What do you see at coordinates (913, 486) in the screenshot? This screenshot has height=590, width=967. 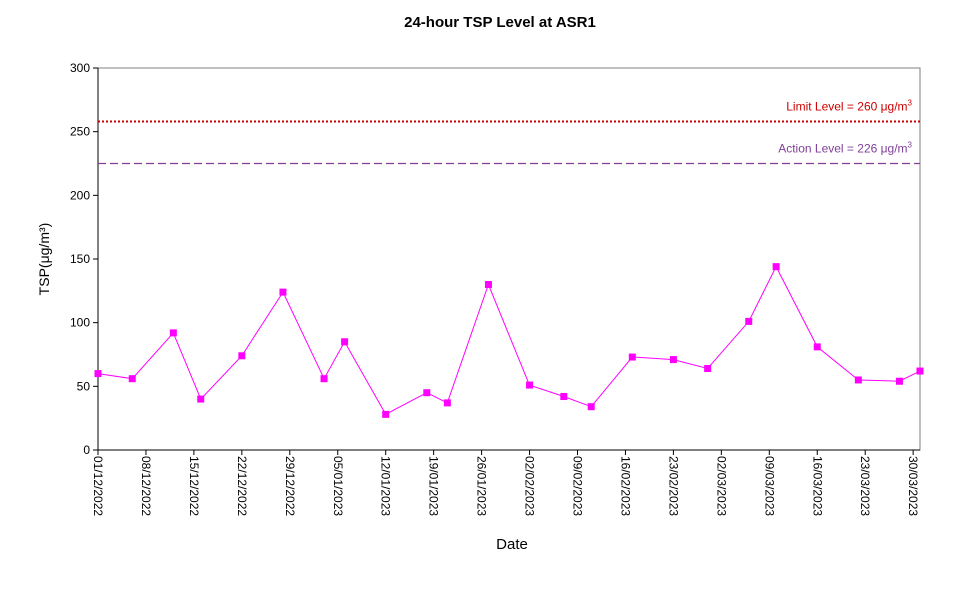 I see `x-tick-label: 30/03/2023` at bounding box center [913, 486].